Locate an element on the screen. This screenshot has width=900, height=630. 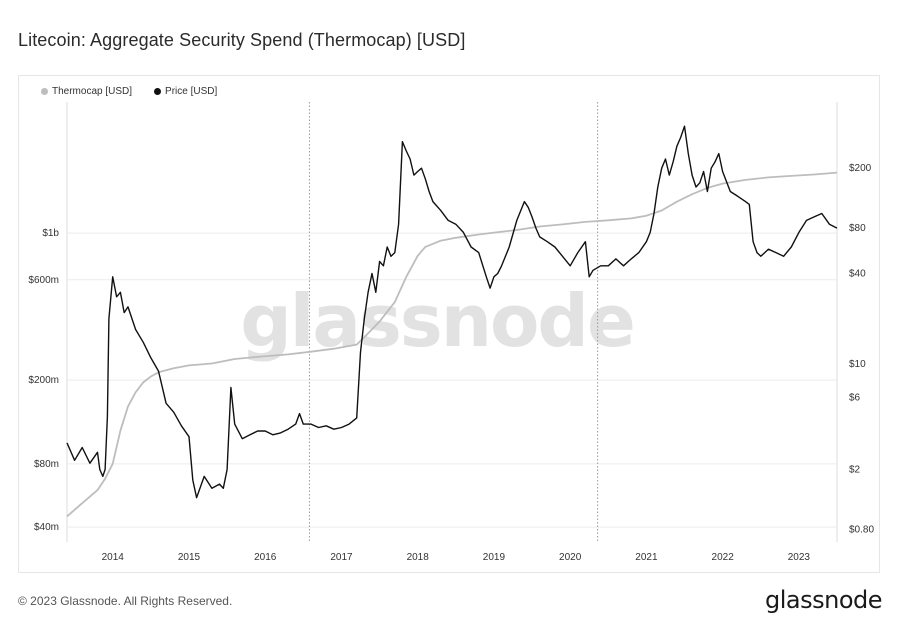
left-tick-label: $1b is located at coordinates (50, 233).